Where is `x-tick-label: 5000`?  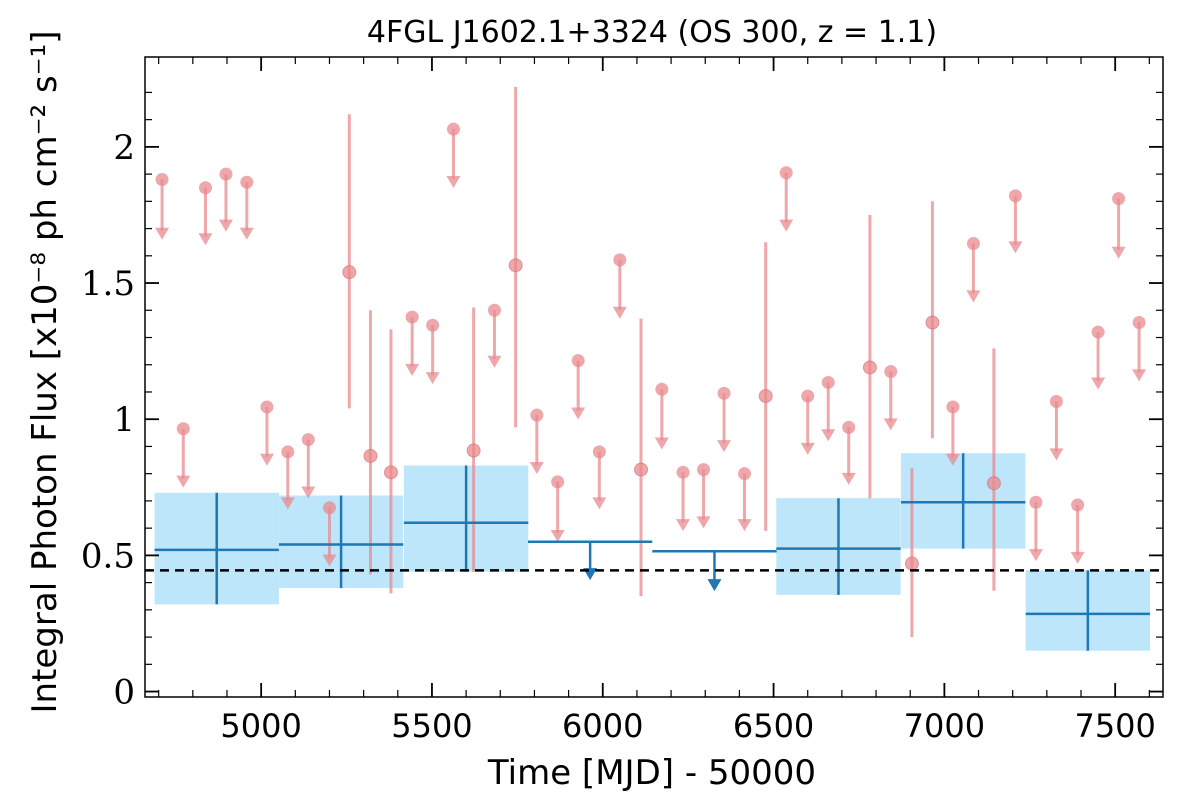 x-tick-label: 5000 is located at coordinates (260, 726).